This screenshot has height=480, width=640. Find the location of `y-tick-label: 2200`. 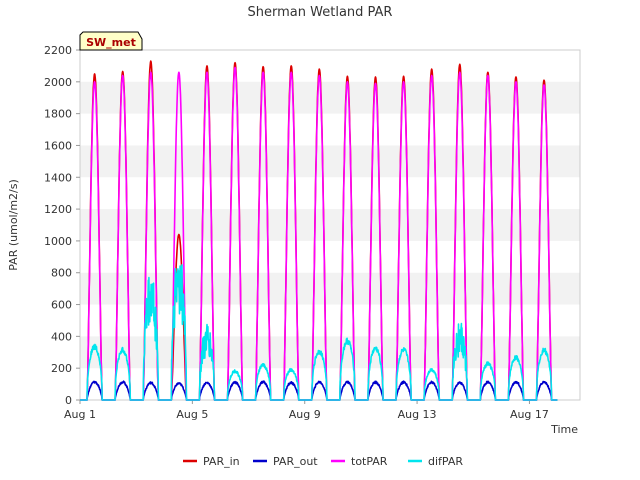

y-tick-label: 2200 is located at coordinates (58, 50).